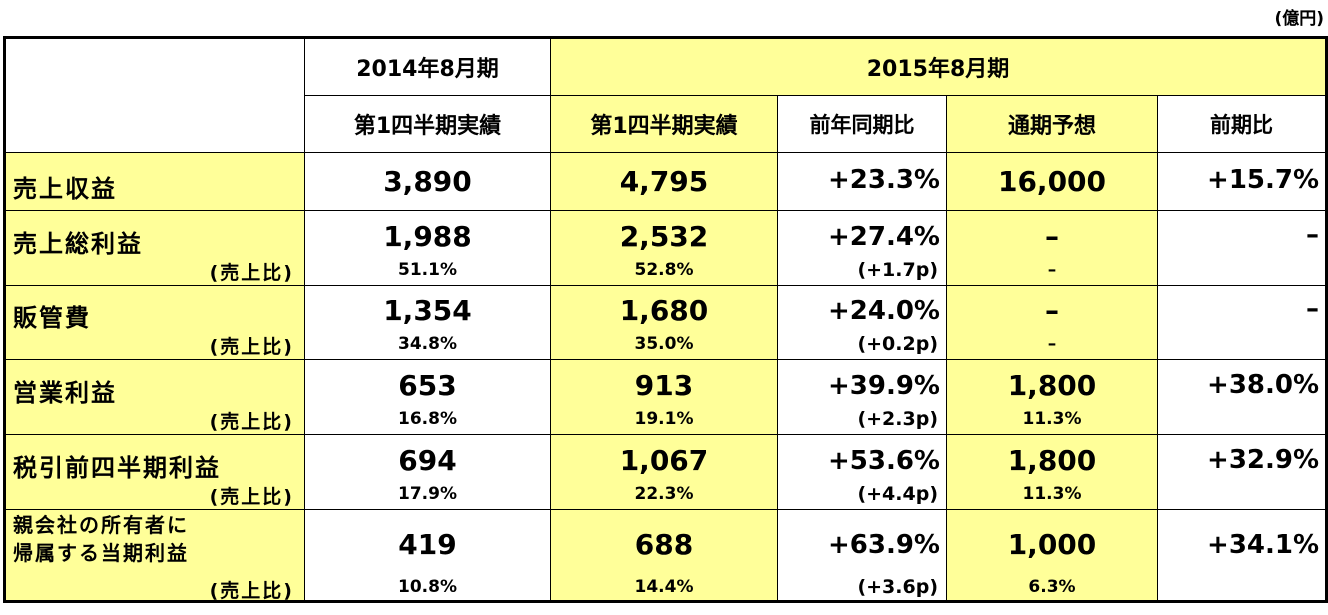 The width and height of the screenshot is (1328, 615). I want to click on yoy-value: +24.0% (+0.2p), so click(862, 322).